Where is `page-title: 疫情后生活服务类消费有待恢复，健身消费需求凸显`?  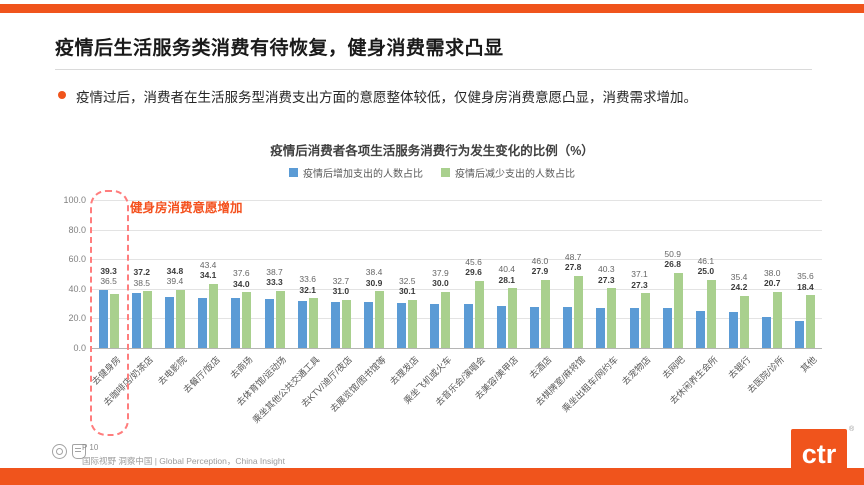 page-title: 疫情后生活服务类消费有待恢复，健身消费需求凸显 is located at coordinates (279, 48).